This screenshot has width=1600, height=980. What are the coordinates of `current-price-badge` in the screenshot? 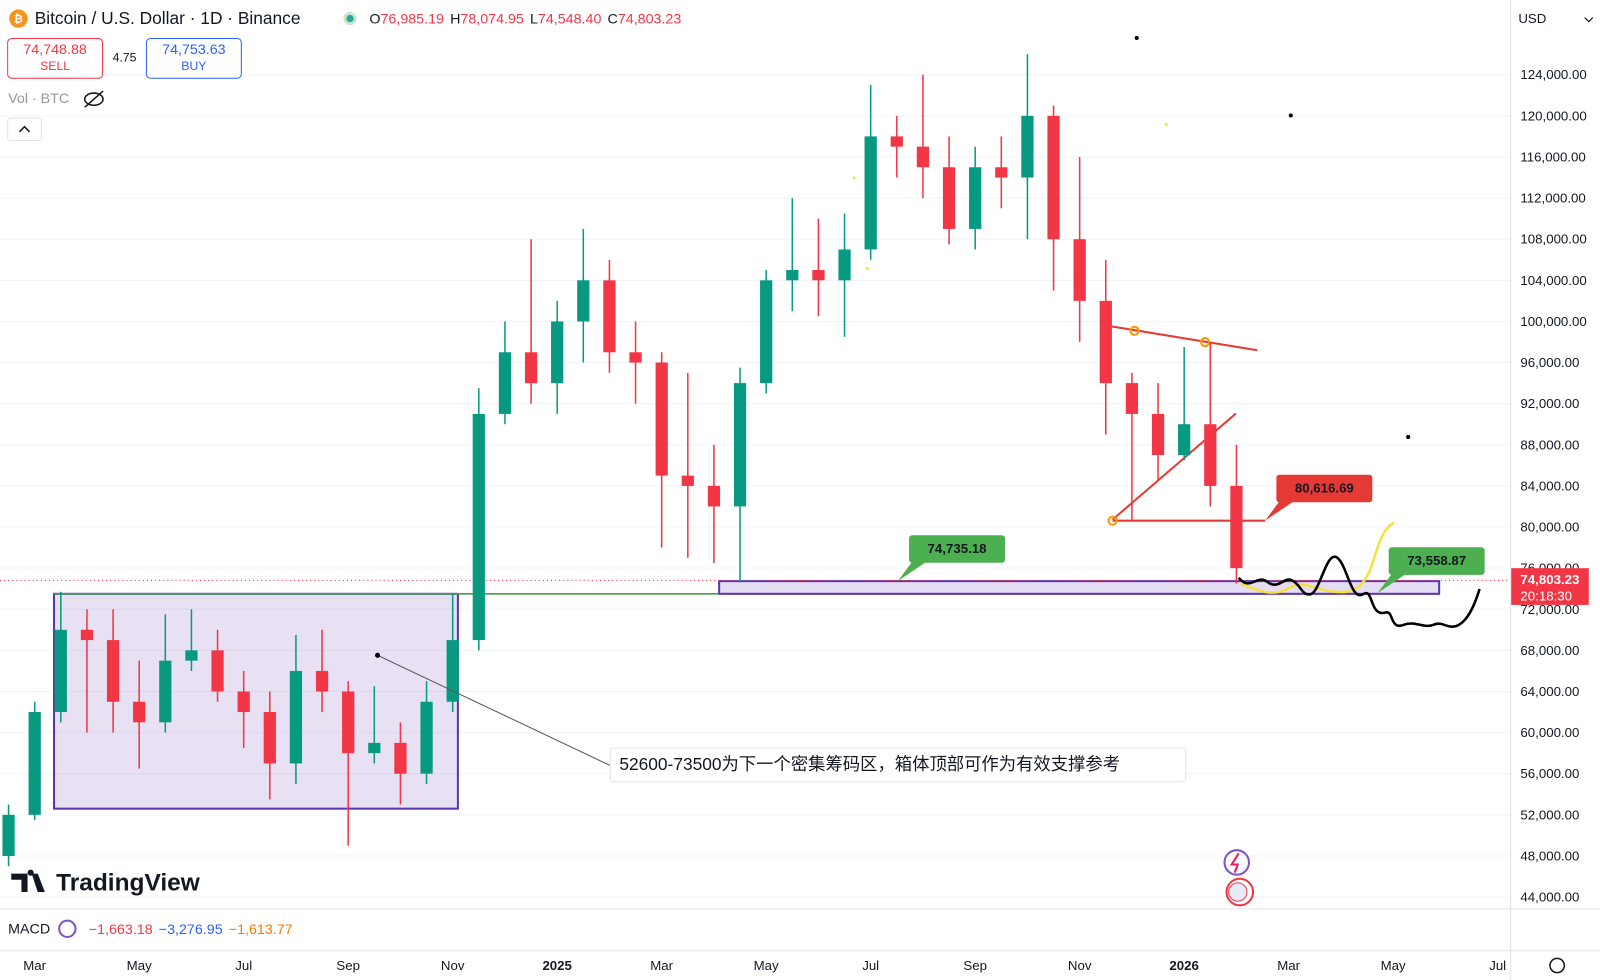 It's located at (1550, 586).